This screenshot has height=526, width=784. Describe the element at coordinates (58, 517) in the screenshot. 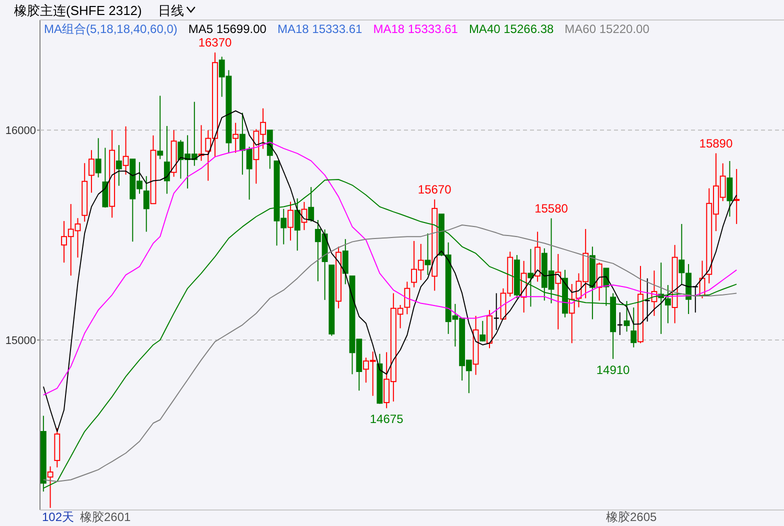

I see `text: 102天` at that location.